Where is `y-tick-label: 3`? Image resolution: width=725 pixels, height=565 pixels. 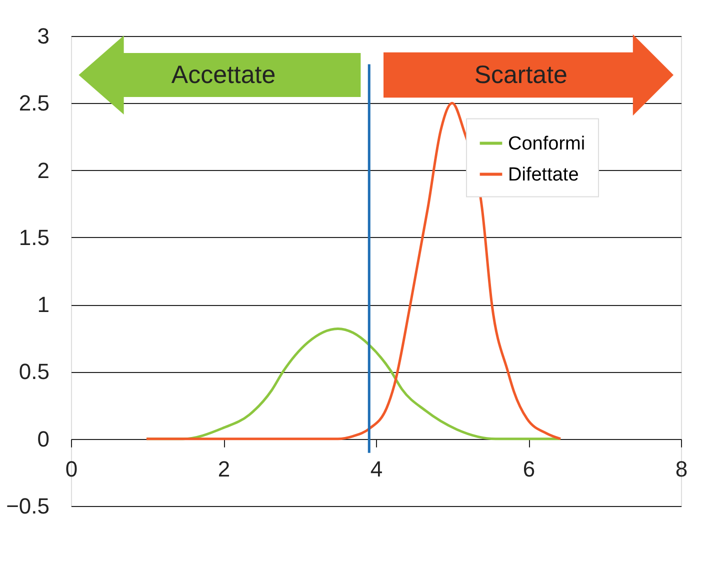
y-tick-label: 3 is located at coordinates (43, 36).